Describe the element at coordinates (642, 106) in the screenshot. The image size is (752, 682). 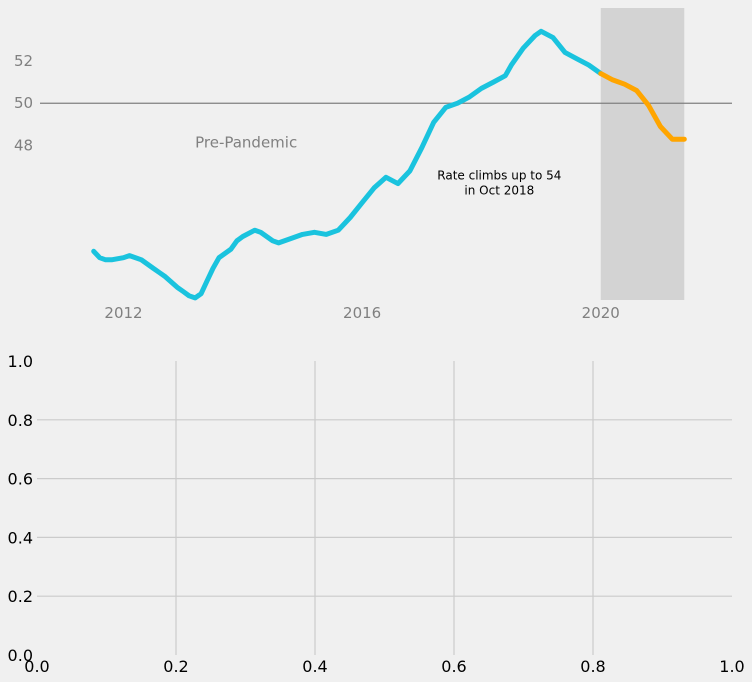
I see `series-line-pandemic` at that location.